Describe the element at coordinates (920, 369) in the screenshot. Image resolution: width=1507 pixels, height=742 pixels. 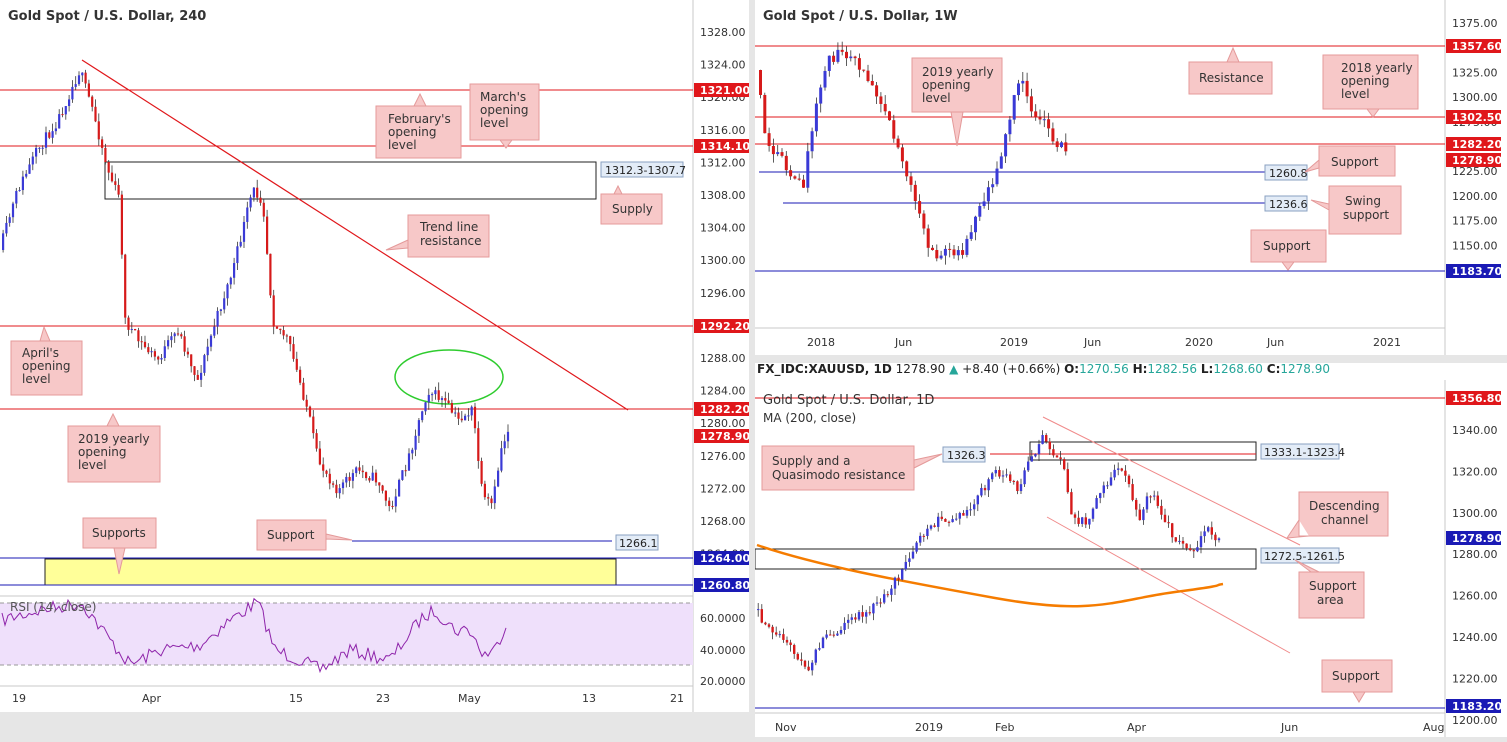
I see `close-price: 1278.90` at that location.